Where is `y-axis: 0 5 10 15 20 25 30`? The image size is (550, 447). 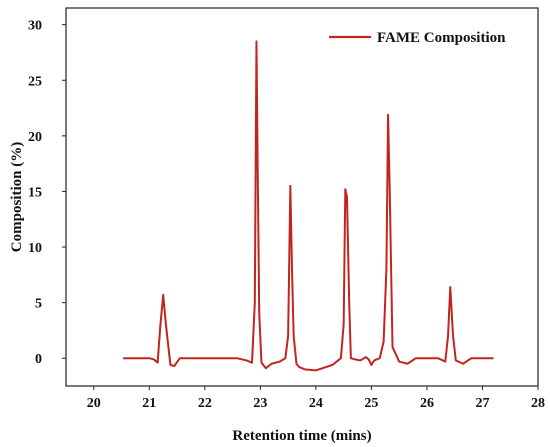
y-axis: 0 5 10 15 20 25 30 is located at coordinates (47, 193).